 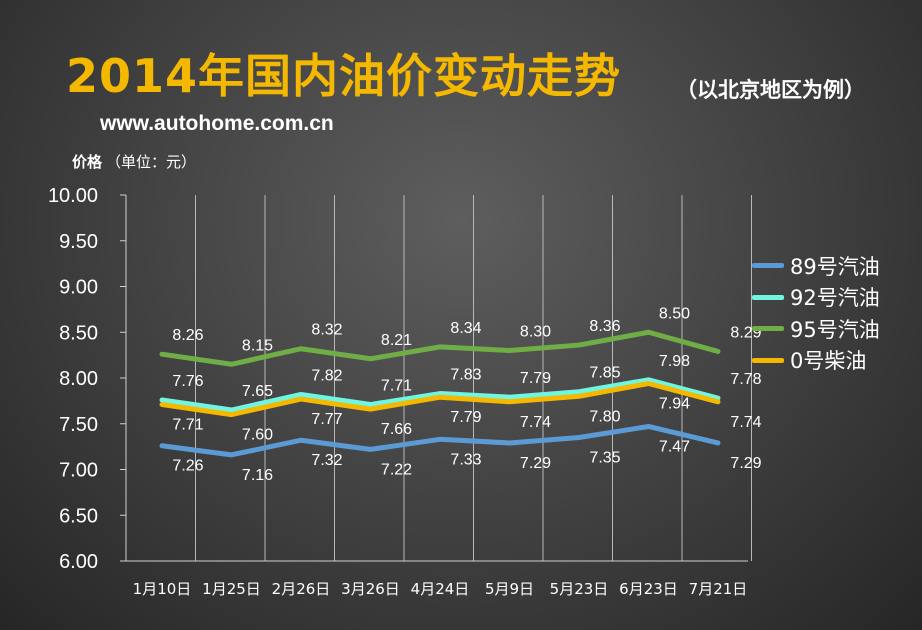 I want to click on legend-label-95: 95号汽油, so click(x=835, y=329).